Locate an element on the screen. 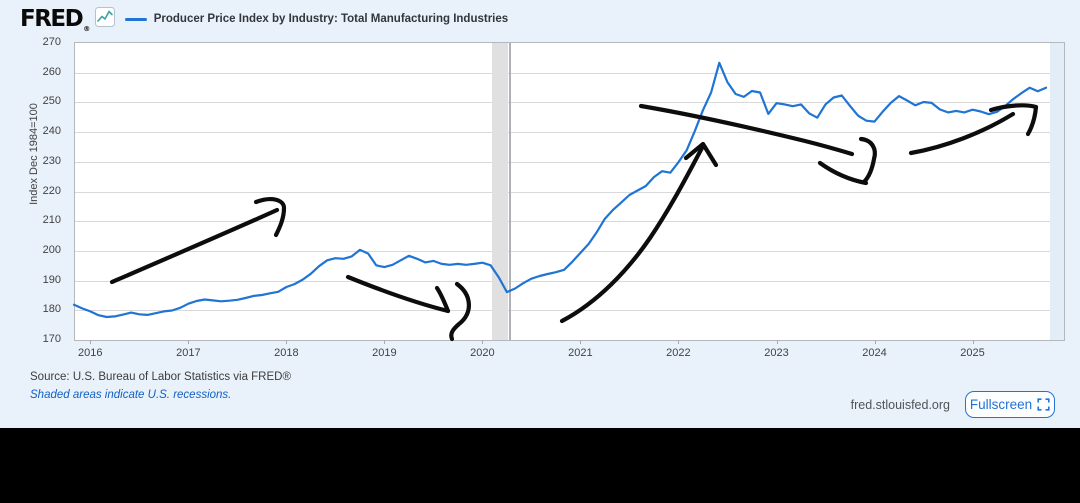 This screenshot has height=503, width=1080. y-tick-label: 270 is located at coordinates (51, 42).